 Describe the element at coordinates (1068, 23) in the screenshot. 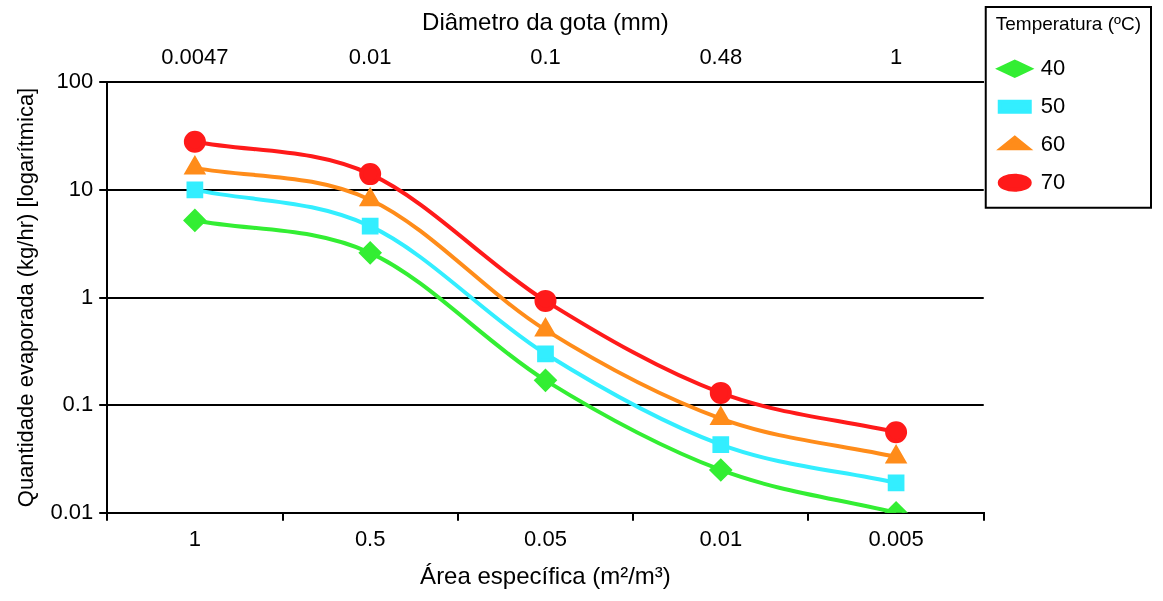

I see `legend-title: Temperatura (ºC)` at that location.